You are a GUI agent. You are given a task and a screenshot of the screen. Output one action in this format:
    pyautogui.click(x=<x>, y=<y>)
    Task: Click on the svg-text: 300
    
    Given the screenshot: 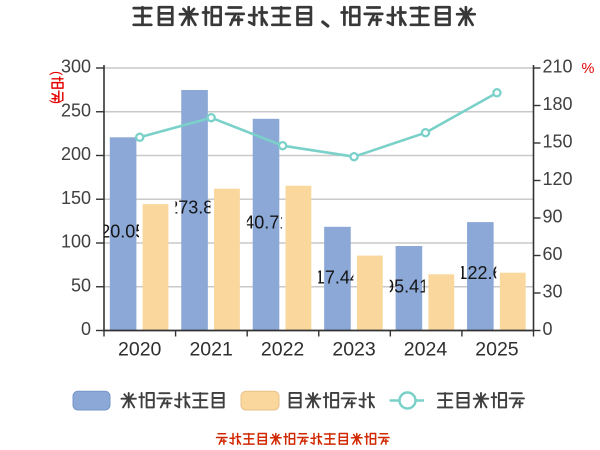 What is the action you would take?
    pyautogui.click(x=76, y=67)
    